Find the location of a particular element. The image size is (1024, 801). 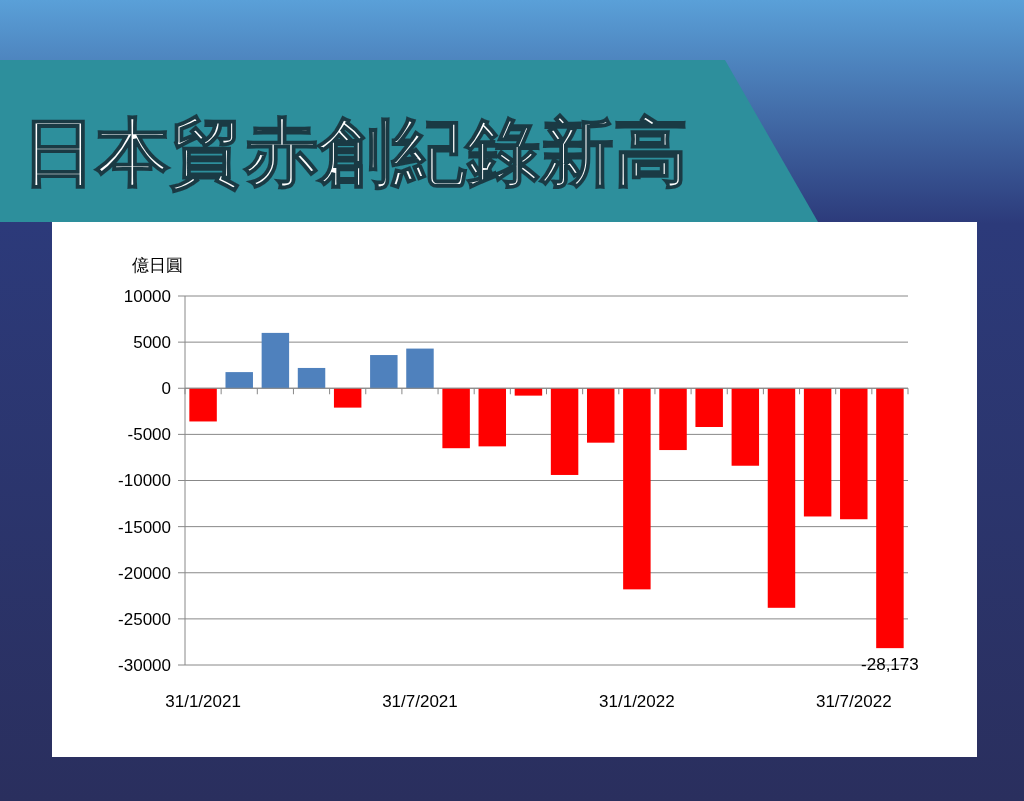

y-tick-label: 10000 is located at coordinates (147, 296).